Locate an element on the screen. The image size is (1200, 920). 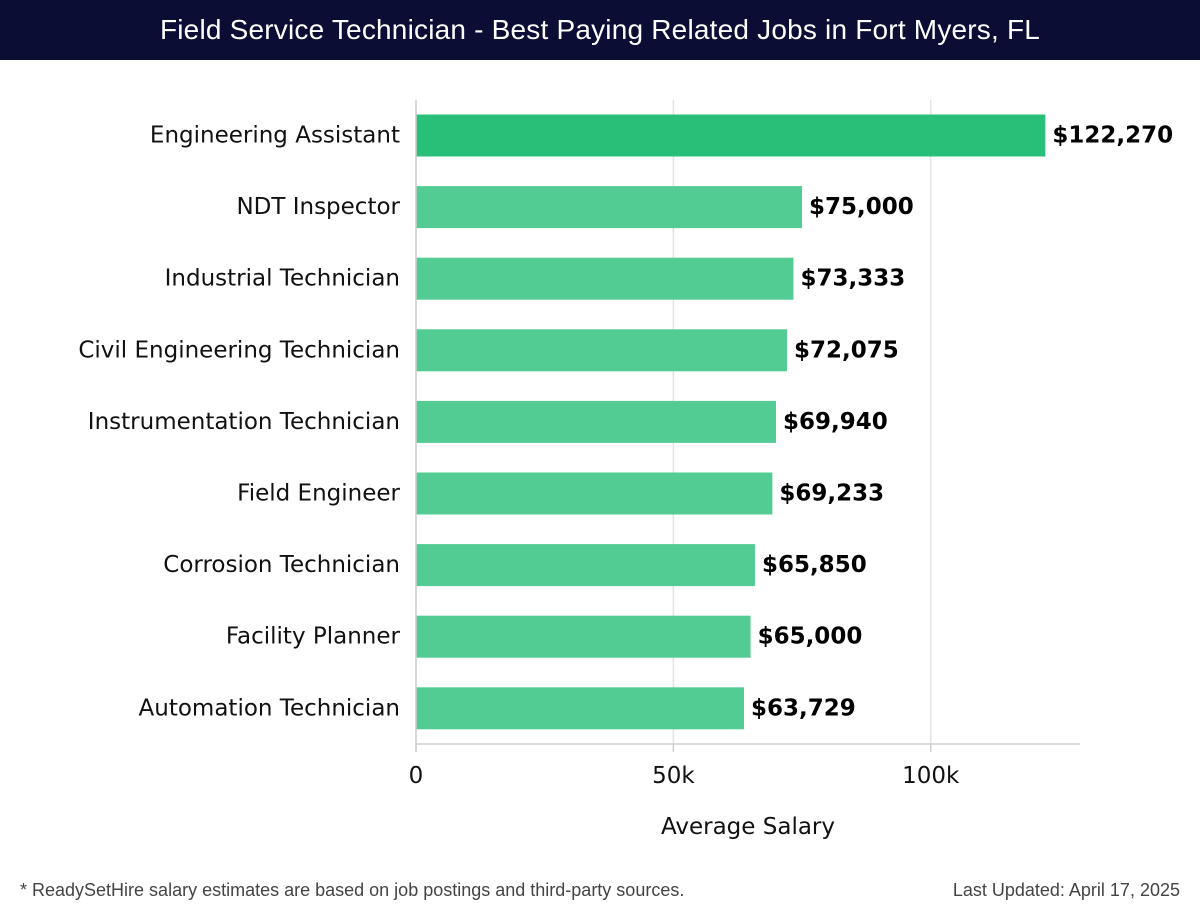
value-label: $69,940 is located at coordinates (835, 422).